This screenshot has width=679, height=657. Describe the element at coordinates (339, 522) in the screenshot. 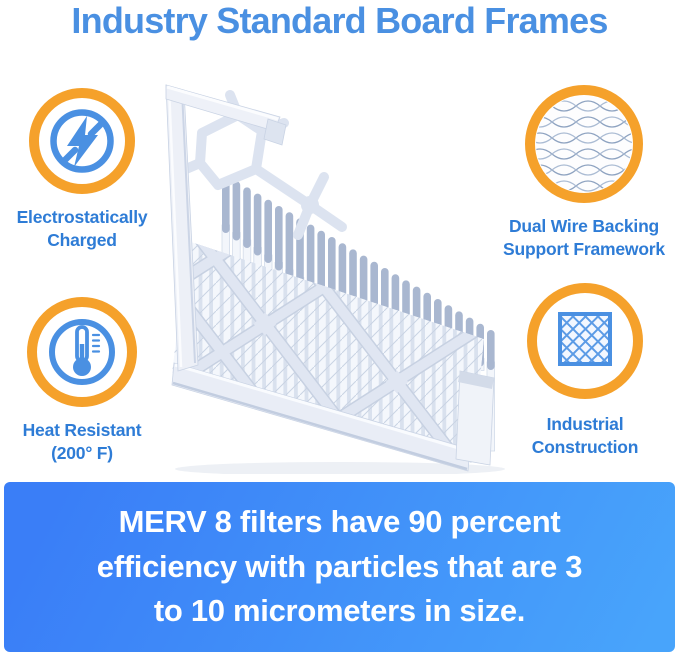

I see `banner-line1: MERV 8 filters have 90 percent` at that location.